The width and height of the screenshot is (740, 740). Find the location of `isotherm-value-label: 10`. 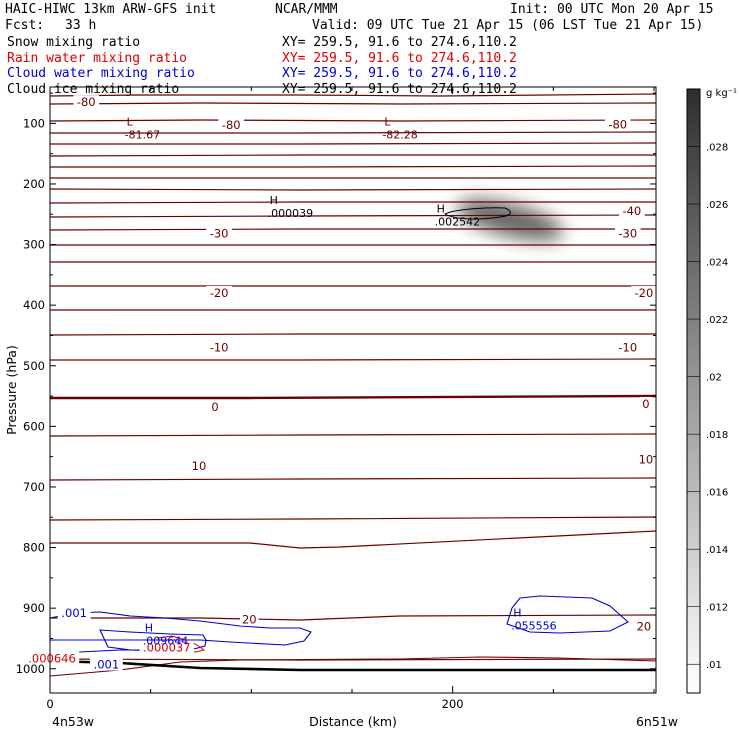

isotherm-value-label: 10 is located at coordinates (199, 466).